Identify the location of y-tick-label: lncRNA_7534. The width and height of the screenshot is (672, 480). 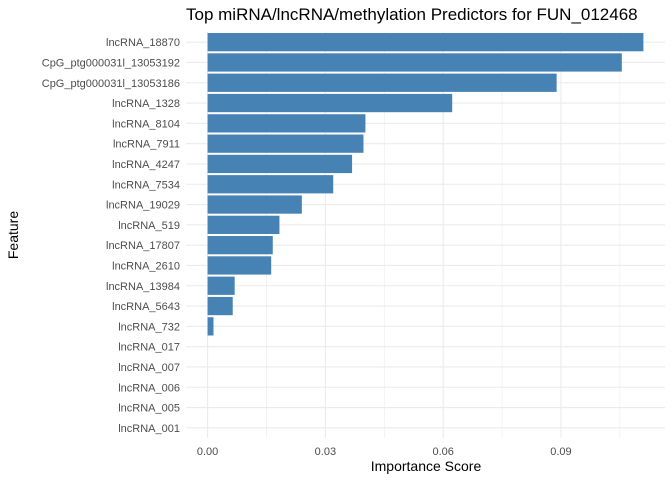
(146, 185).